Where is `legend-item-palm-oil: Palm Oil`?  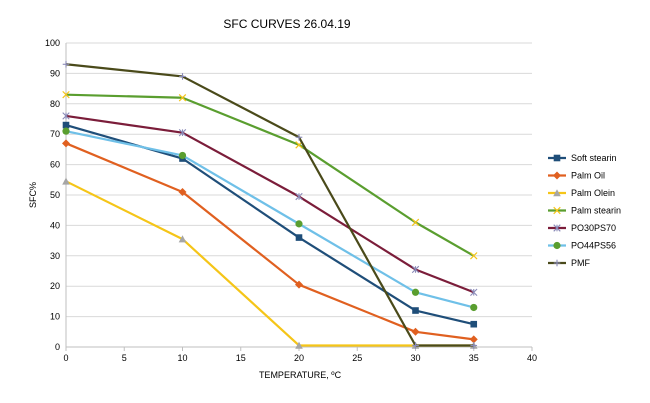 legend-item-palm-oil: Palm Oil is located at coordinates (576, 176).